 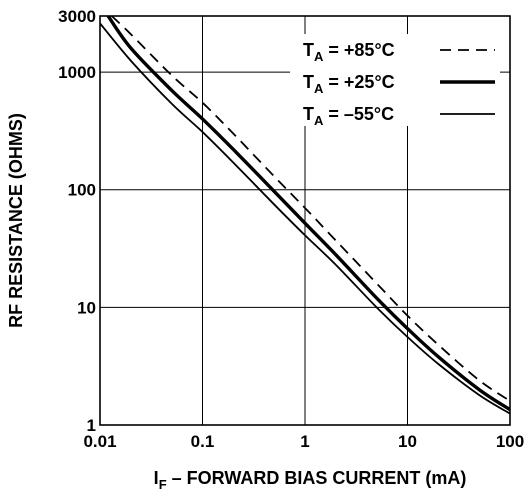 I want to click on y-tick-label: 3000, so click(x=77, y=16).